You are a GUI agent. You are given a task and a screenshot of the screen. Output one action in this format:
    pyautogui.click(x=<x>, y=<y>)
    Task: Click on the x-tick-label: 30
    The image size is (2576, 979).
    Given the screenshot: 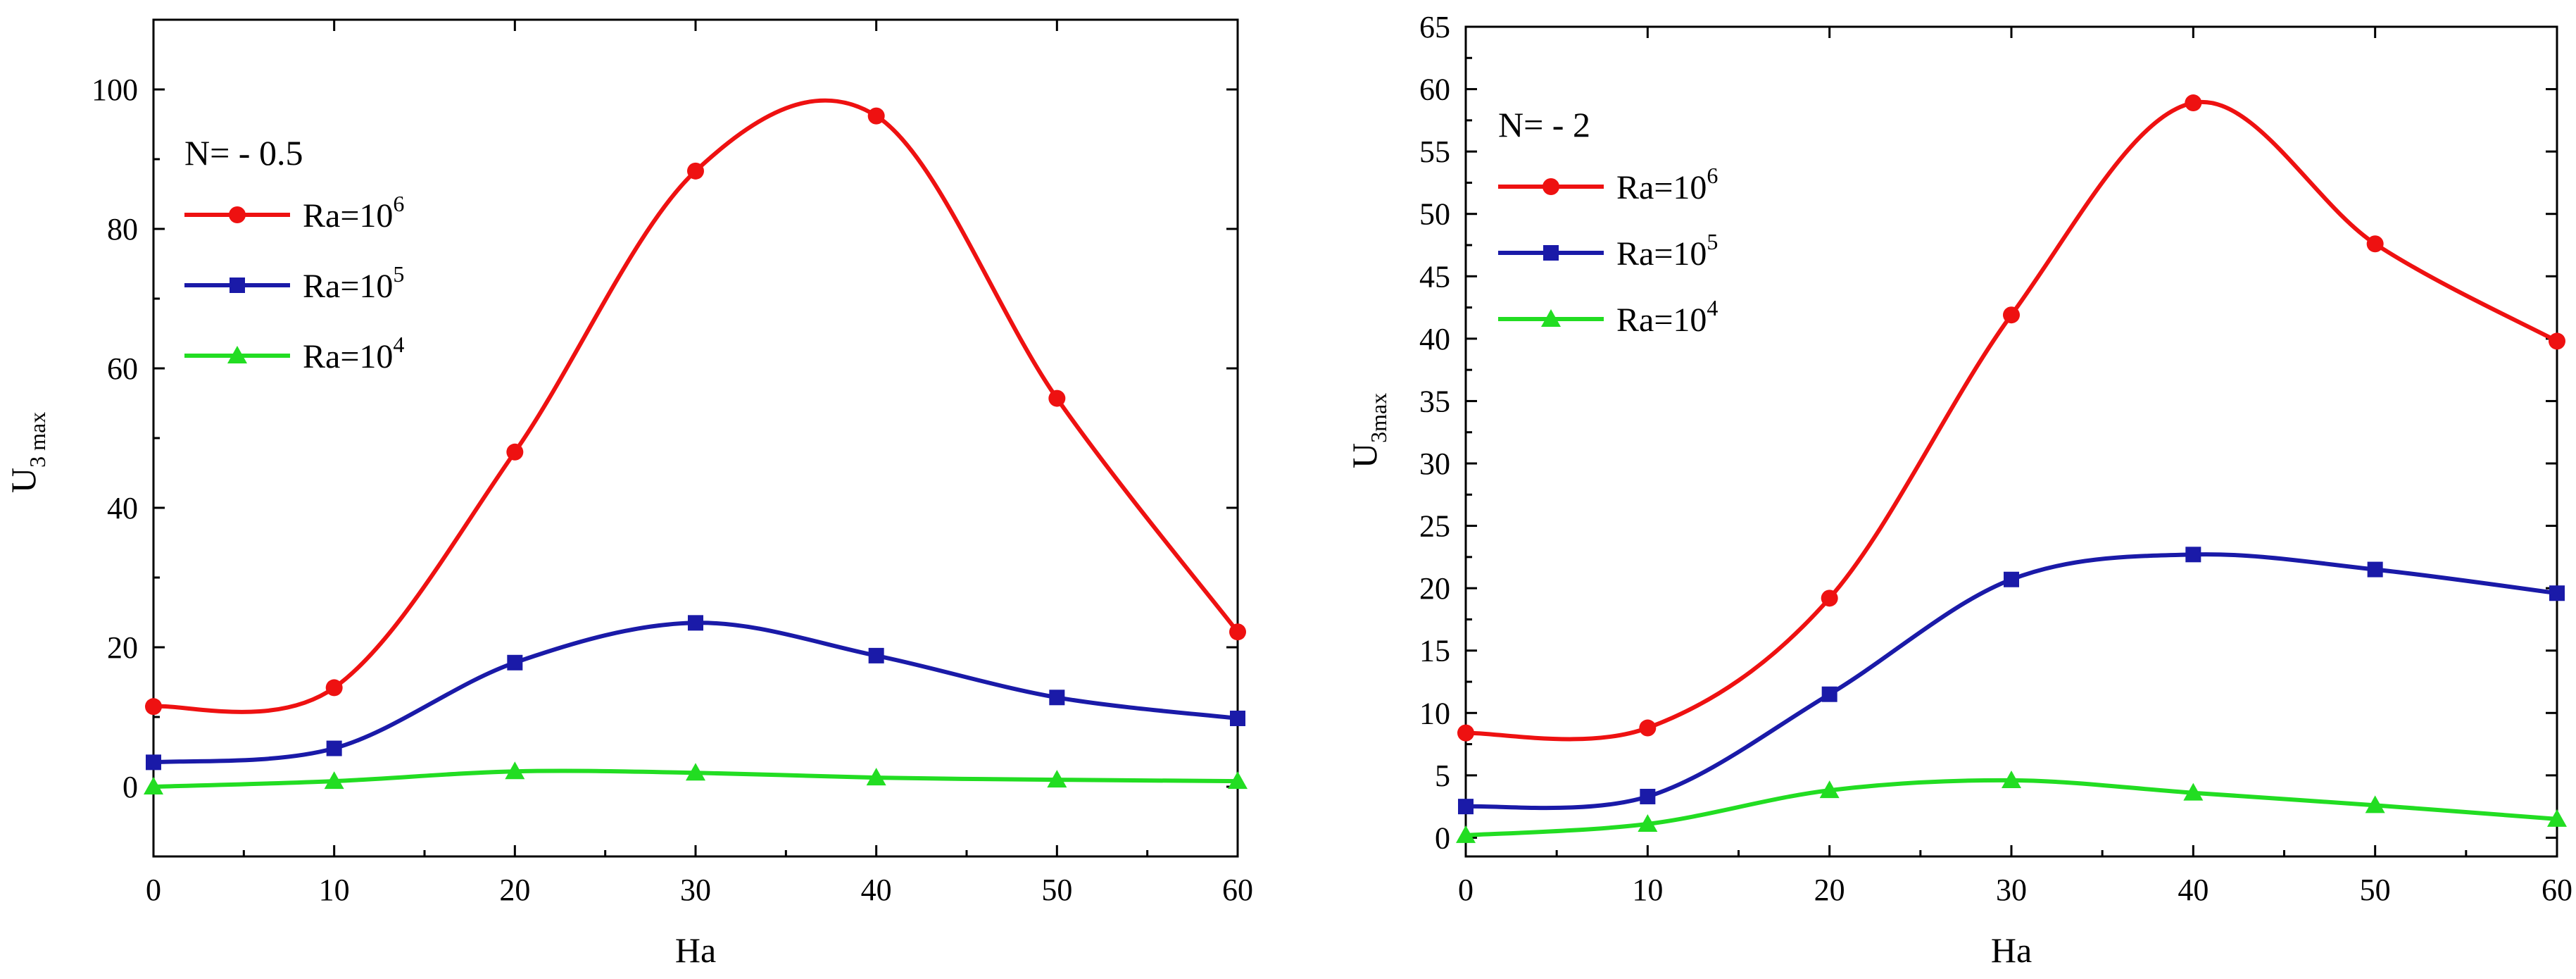 What is the action you would take?
    pyautogui.click(x=696, y=890)
    